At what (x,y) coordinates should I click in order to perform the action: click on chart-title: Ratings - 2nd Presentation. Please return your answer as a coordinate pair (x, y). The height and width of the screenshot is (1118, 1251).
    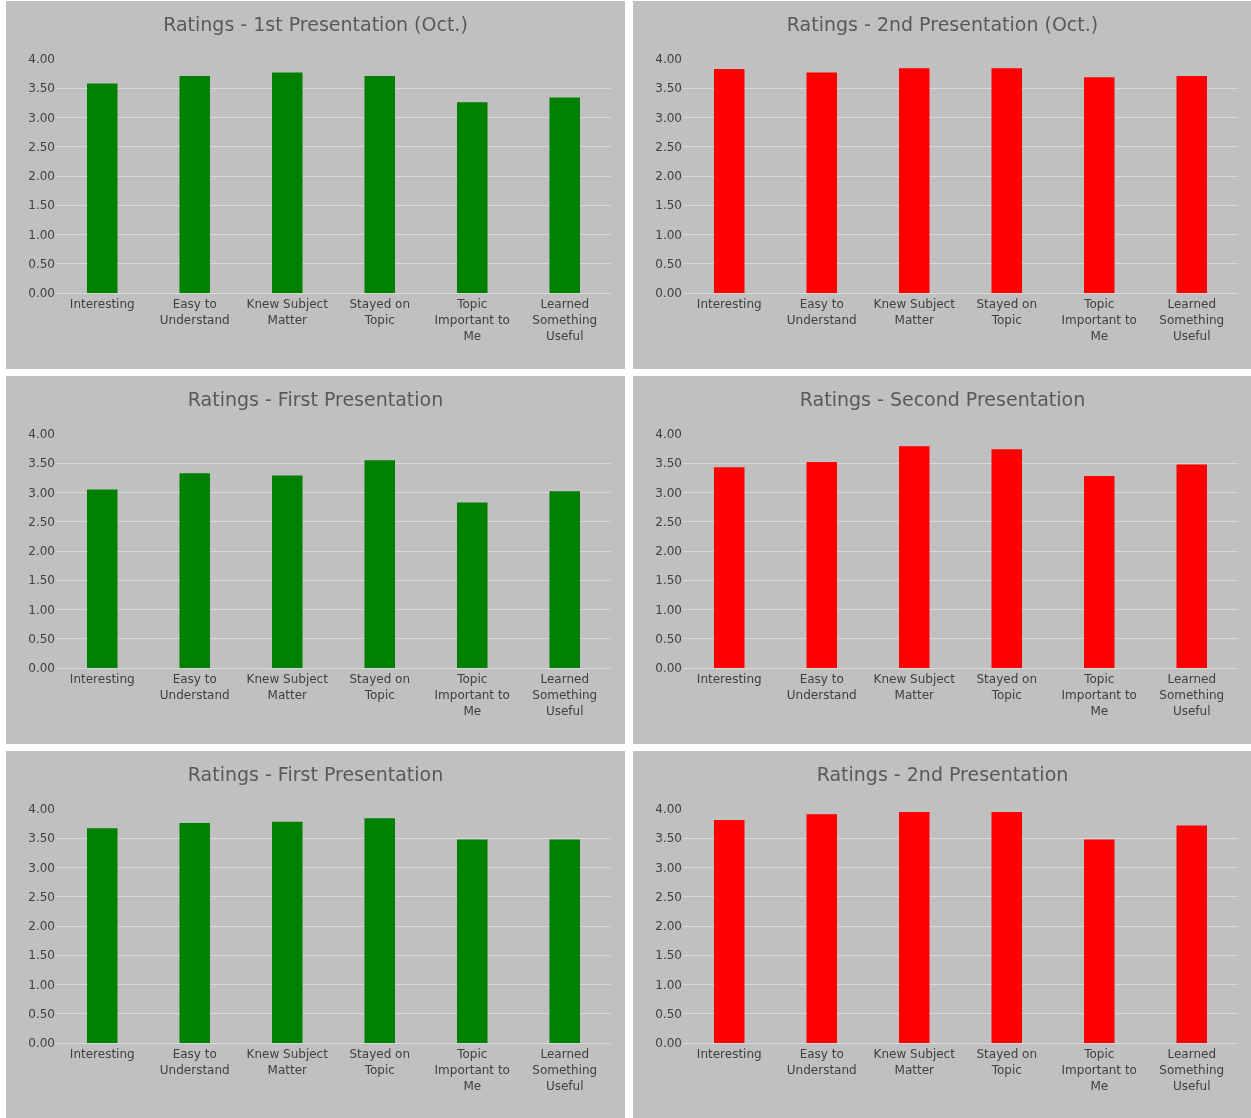
    Looking at the image, I should click on (942, 773).